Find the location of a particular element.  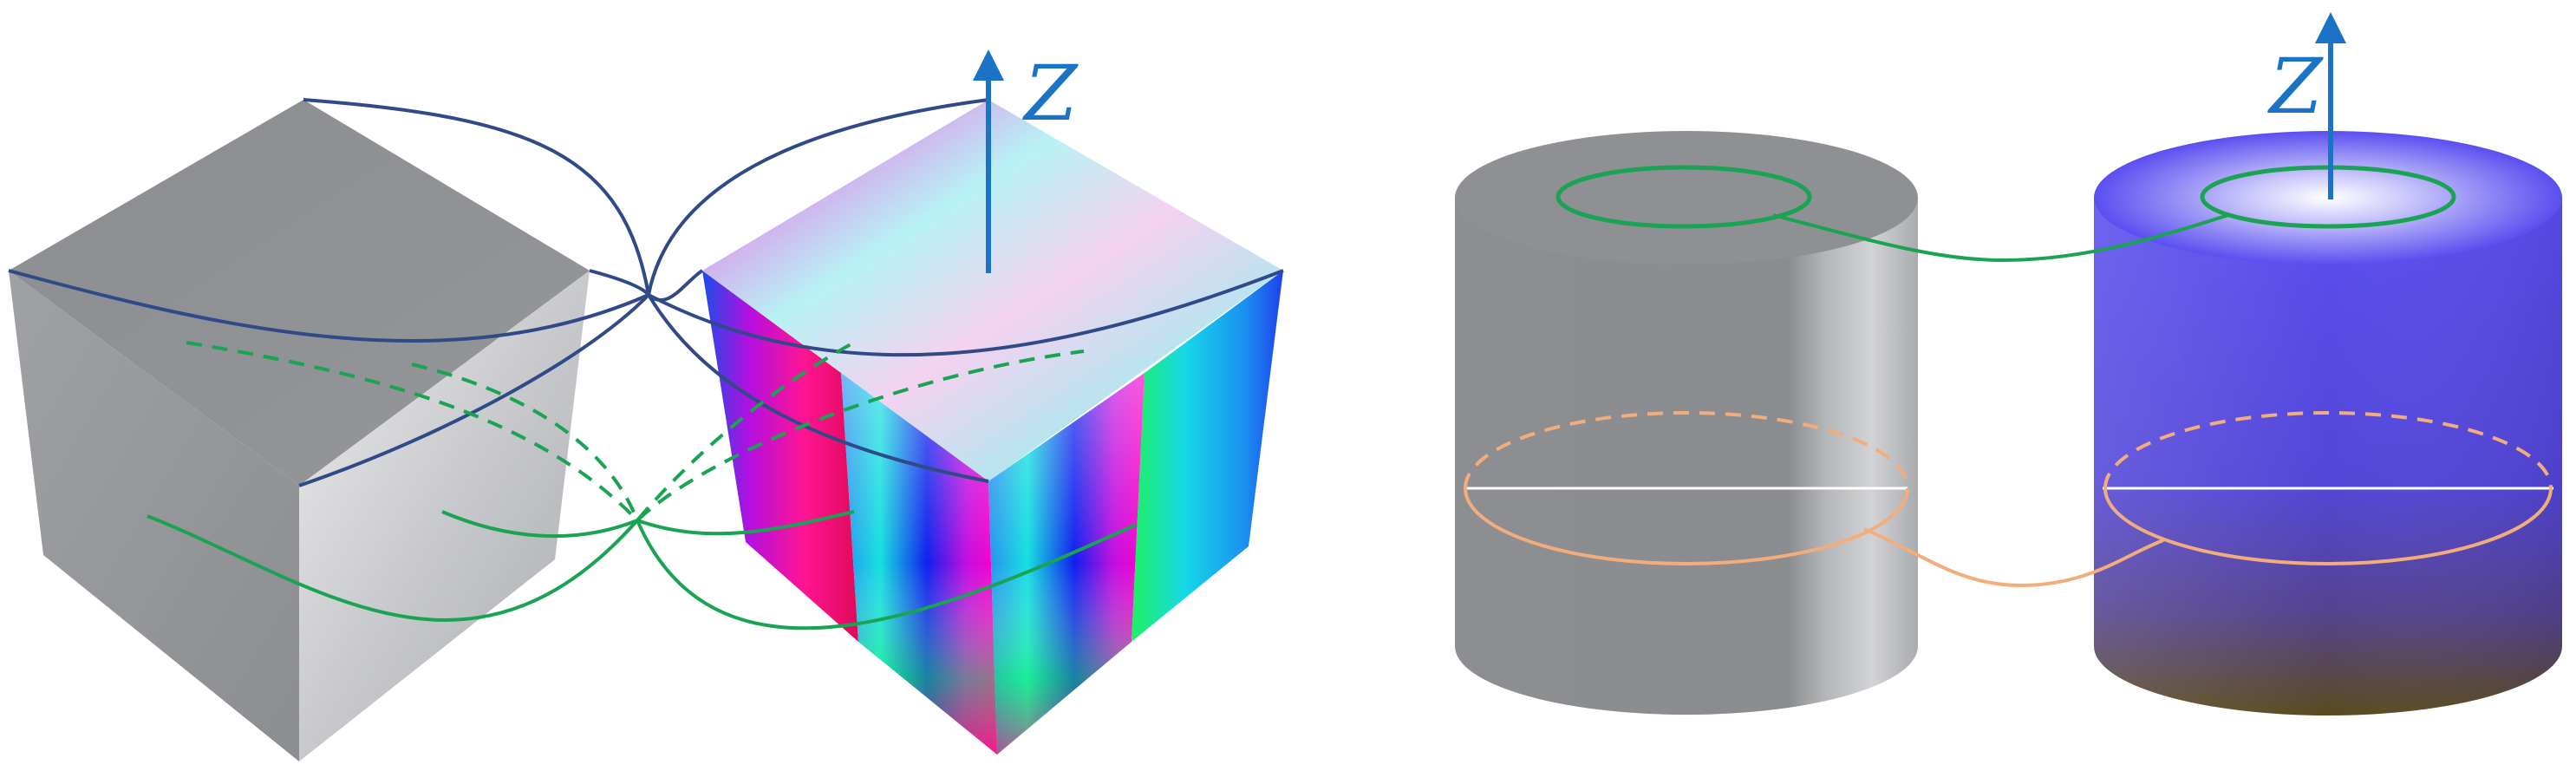

gray-cylinder is located at coordinates (1687, 423).